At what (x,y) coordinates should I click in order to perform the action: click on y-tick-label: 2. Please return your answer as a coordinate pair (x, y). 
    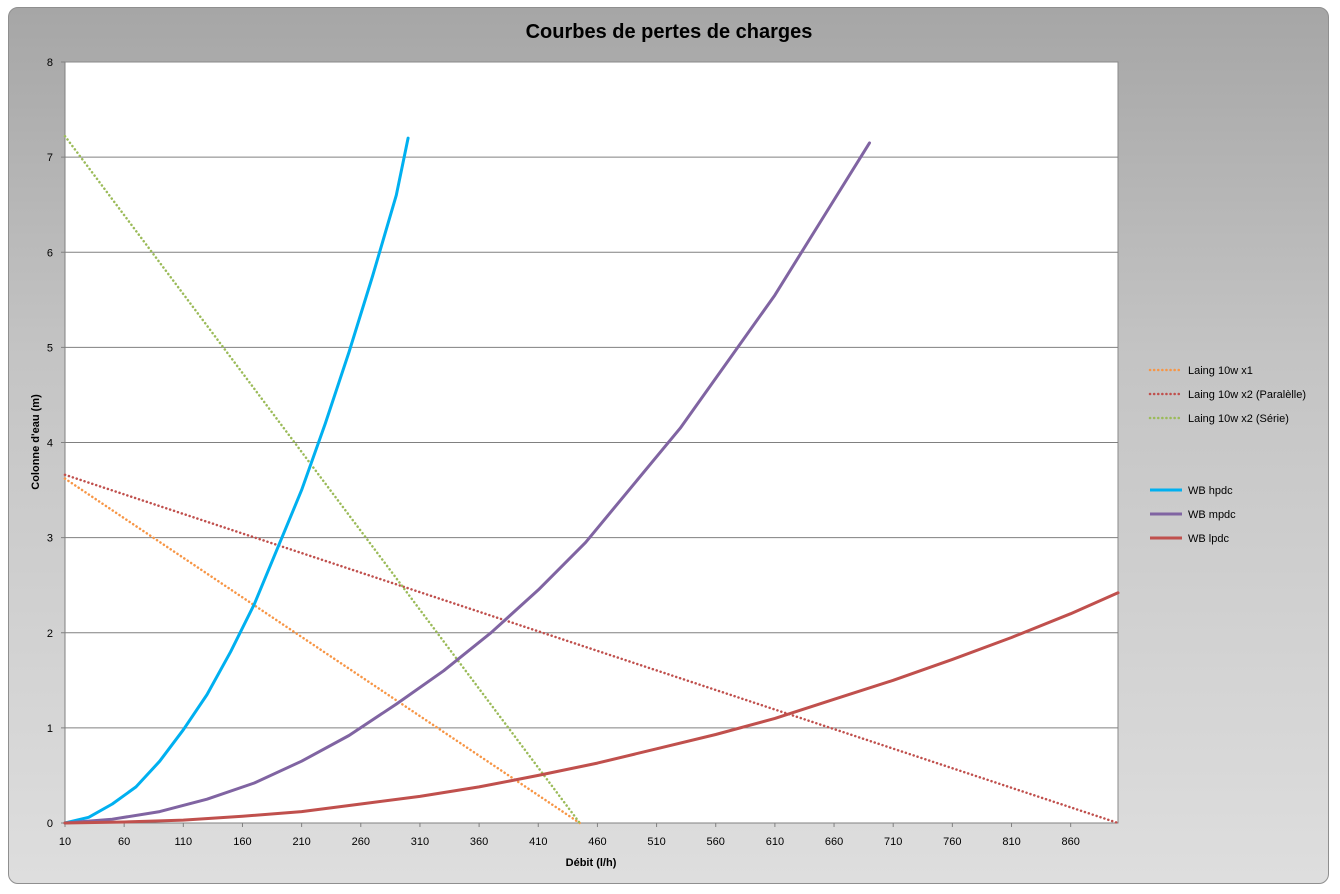
    Looking at the image, I should click on (50, 634).